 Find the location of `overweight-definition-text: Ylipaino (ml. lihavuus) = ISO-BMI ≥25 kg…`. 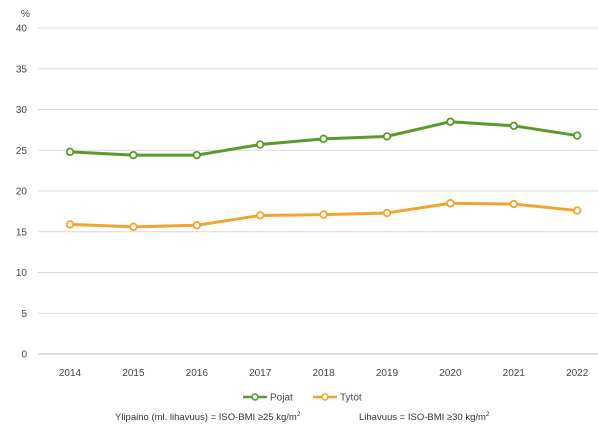

overweight-definition-text: Ylipaino (ml. lihavuus) = ISO-BMI ≥25 kg… is located at coordinates (206, 417).